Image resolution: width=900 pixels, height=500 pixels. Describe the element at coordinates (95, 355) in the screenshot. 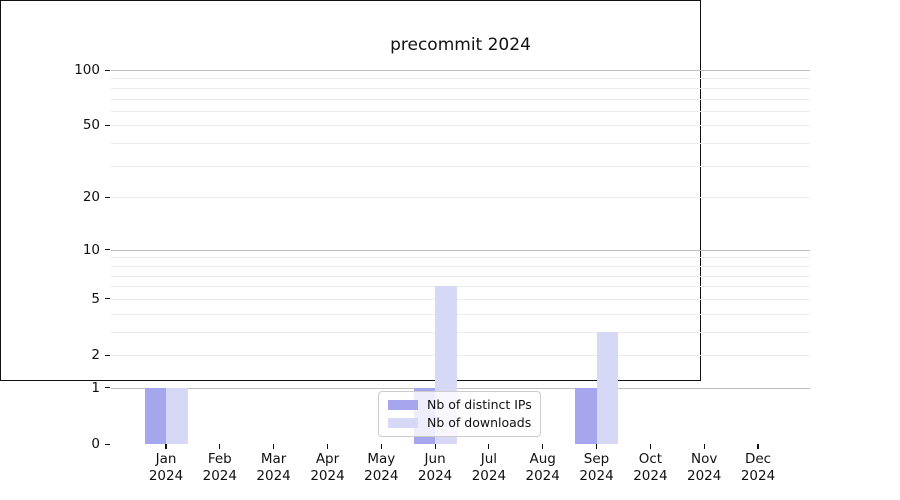

I see `y-tick-label: 2` at that location.